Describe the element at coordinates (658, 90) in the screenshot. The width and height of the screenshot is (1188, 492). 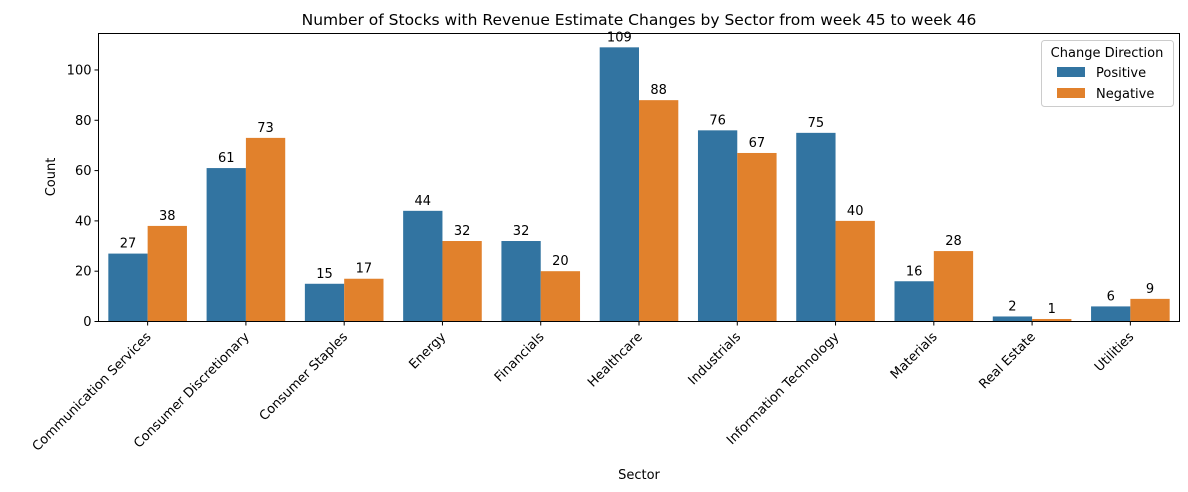
I see `data-label: 88` at that location.